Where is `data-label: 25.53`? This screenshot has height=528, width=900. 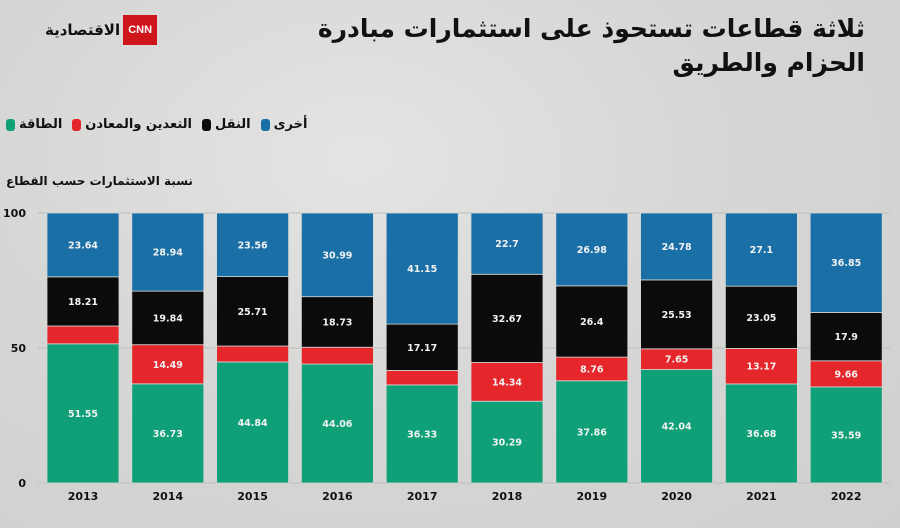 data-label: 25.53 is located at coordinates (677, 315).